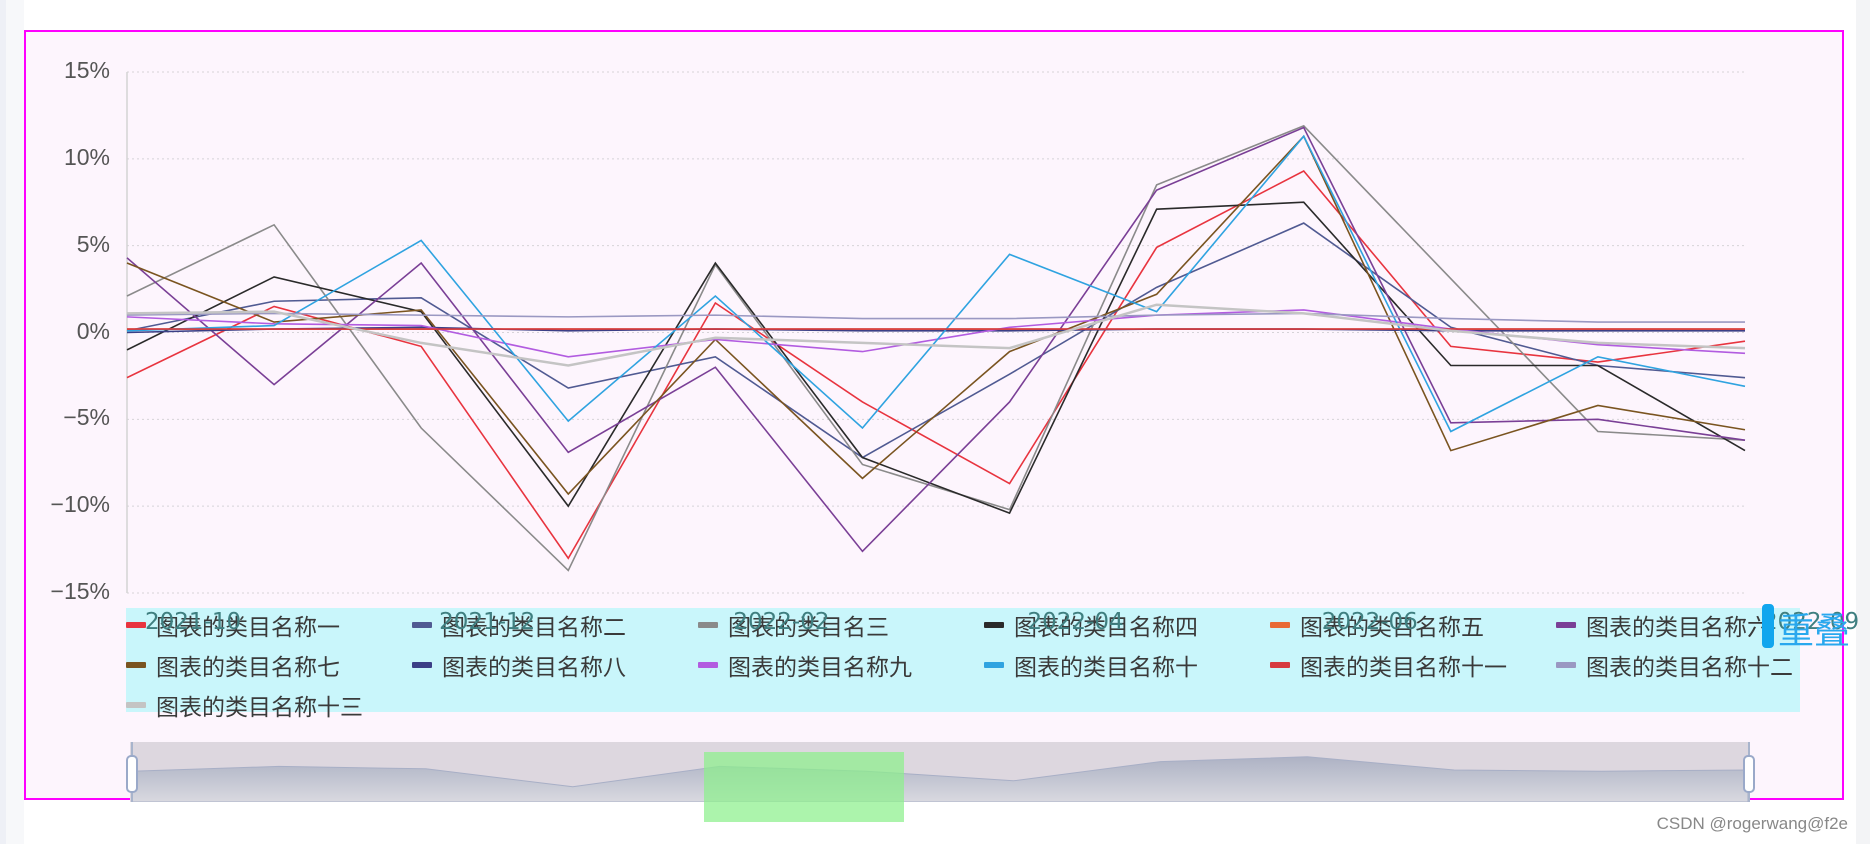 The height and width of the screenshot is (844, 1870). What do you see at coordinates (80, 591) in the screenshot?
I see `y-tick-label: −15%` at bounding box center [80, 591].